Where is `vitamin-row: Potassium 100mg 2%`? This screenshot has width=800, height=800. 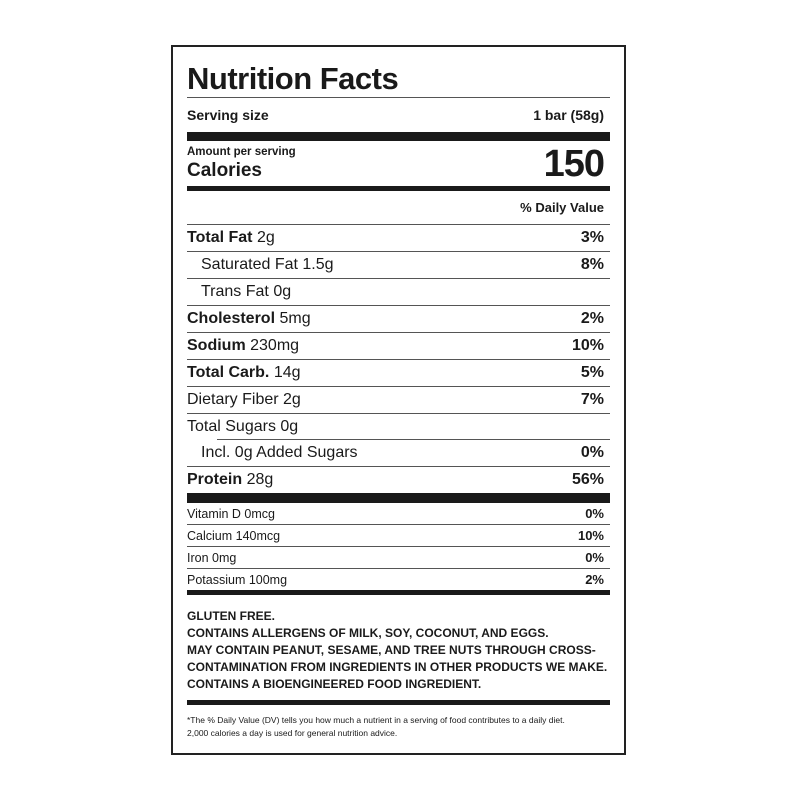 vitamin-row: Potassium 100mg 2% is located at coordinates (398, 579).